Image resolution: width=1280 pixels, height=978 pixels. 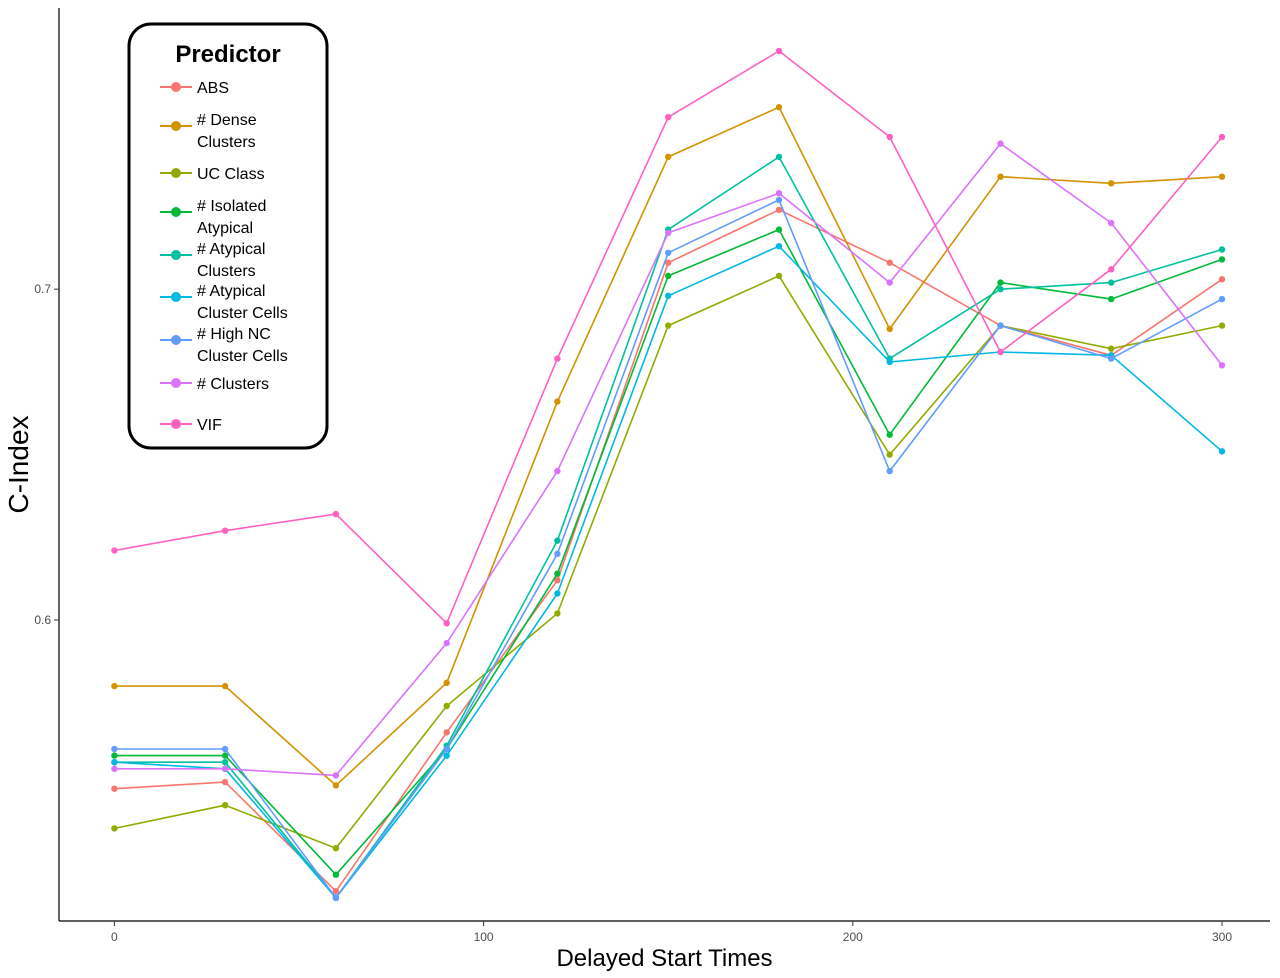 I want to click on x-tick-label: 0, so click(x=114, y=937).